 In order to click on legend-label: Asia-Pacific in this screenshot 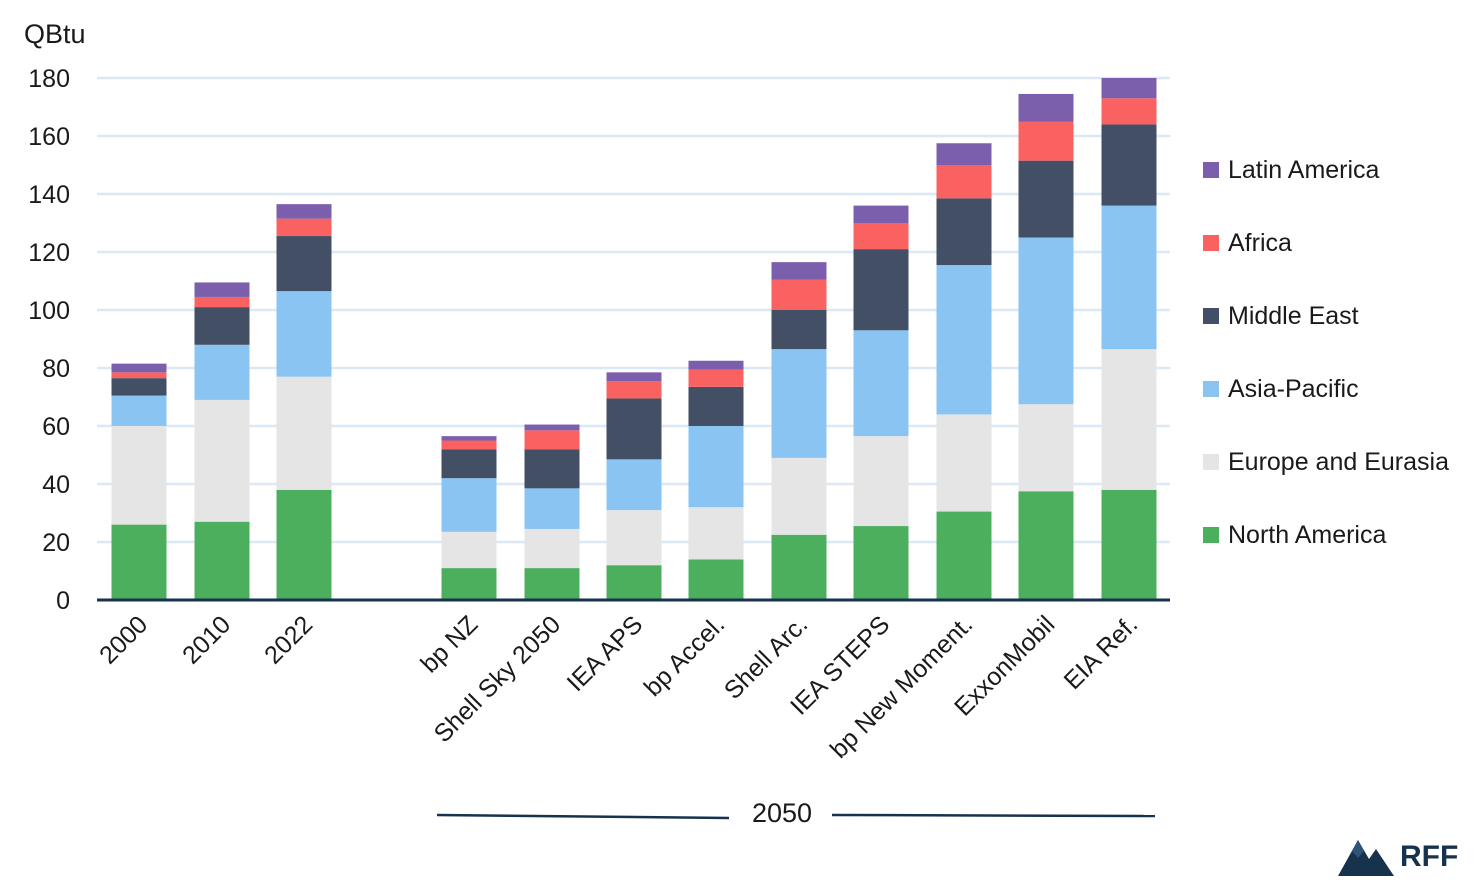, I will do `click(1293, 388)`.